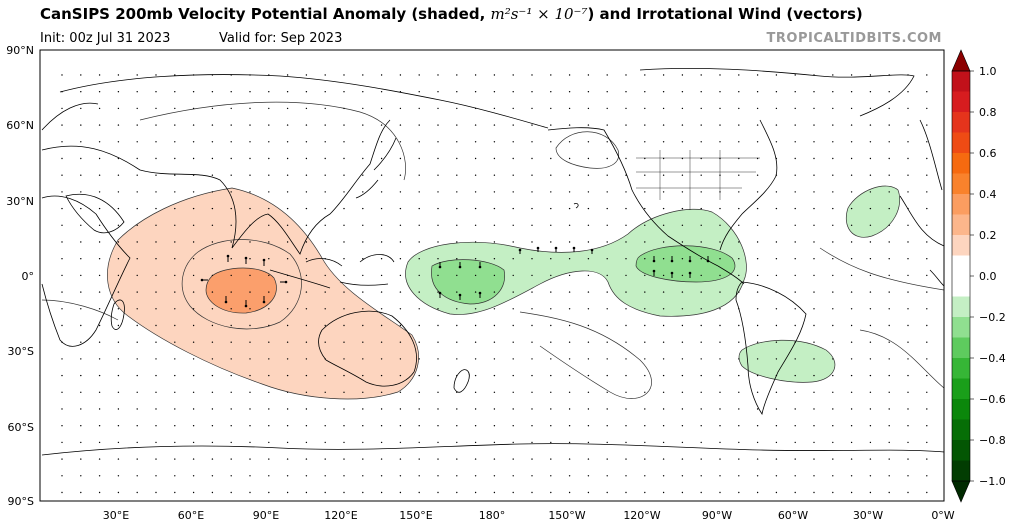  Describe the element at coordinates (272, 141) in the screenshot. I see `zero-contour-arctic` at that location.